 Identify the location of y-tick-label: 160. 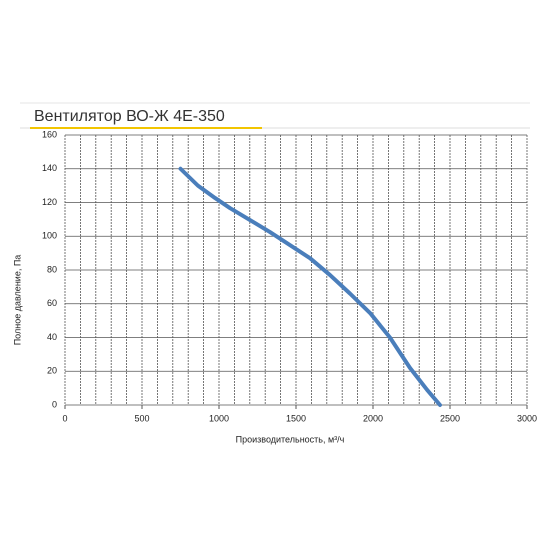
(49, 134).